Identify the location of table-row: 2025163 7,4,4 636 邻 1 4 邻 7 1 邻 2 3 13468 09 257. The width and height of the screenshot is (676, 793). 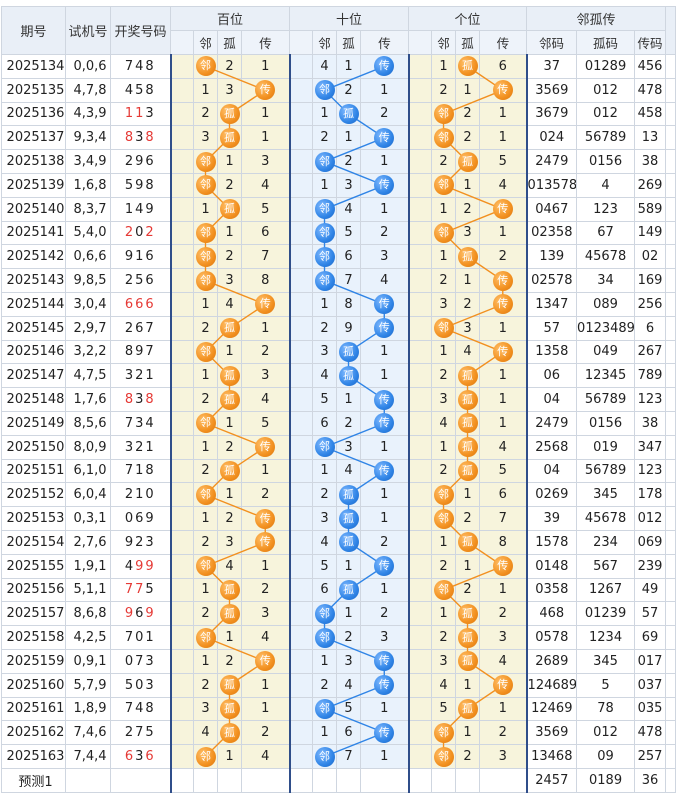
(338, 756).